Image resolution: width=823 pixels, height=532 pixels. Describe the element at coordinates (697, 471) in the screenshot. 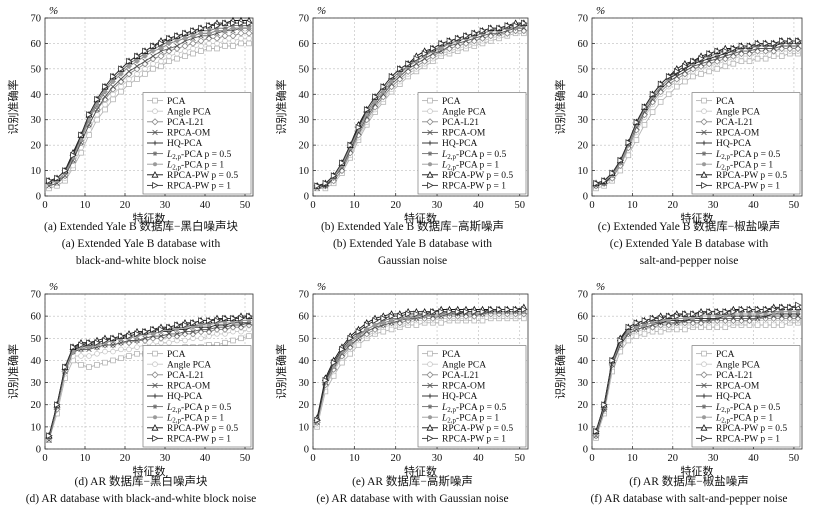

I see `x-axis-label: 特征数` at that location.